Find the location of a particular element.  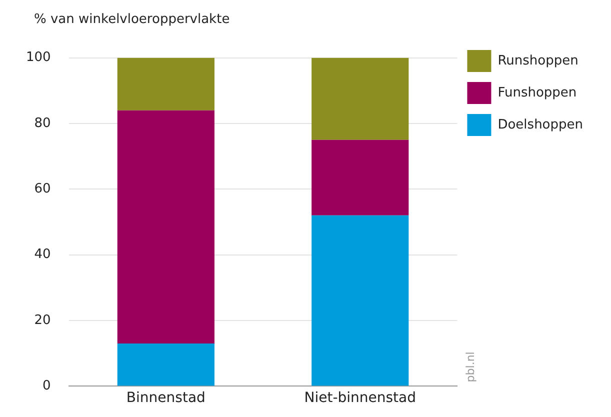

y-tick-label: 100 is located at coordinates (38, 58).